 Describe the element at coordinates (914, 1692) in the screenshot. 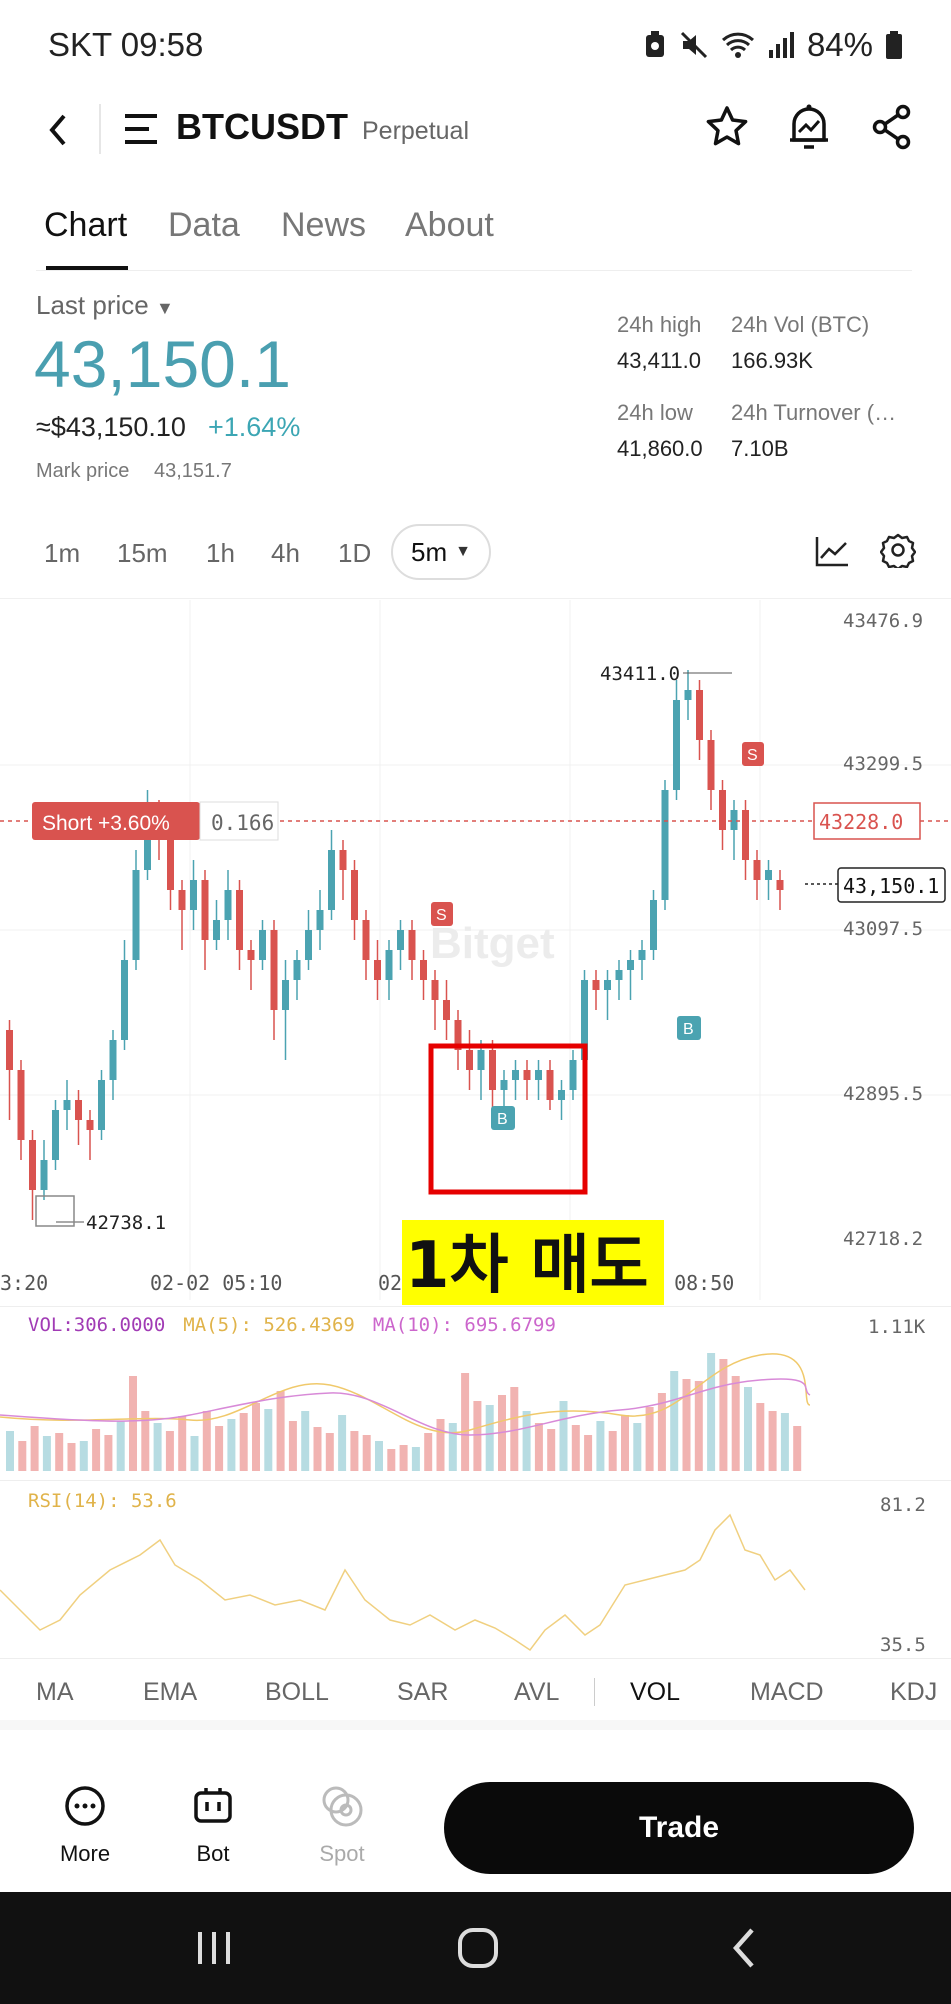

I see `indicator-kdj: KDJ` at that location.